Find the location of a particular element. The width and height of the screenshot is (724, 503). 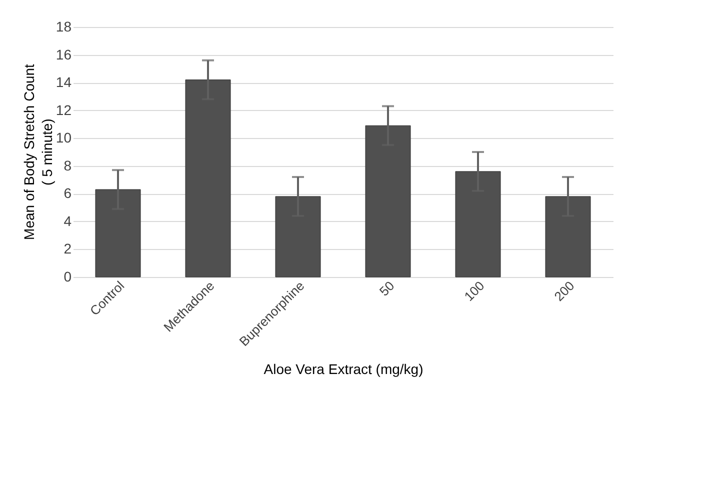

y-tick-label: 10 is located at coordinates (64, 138).